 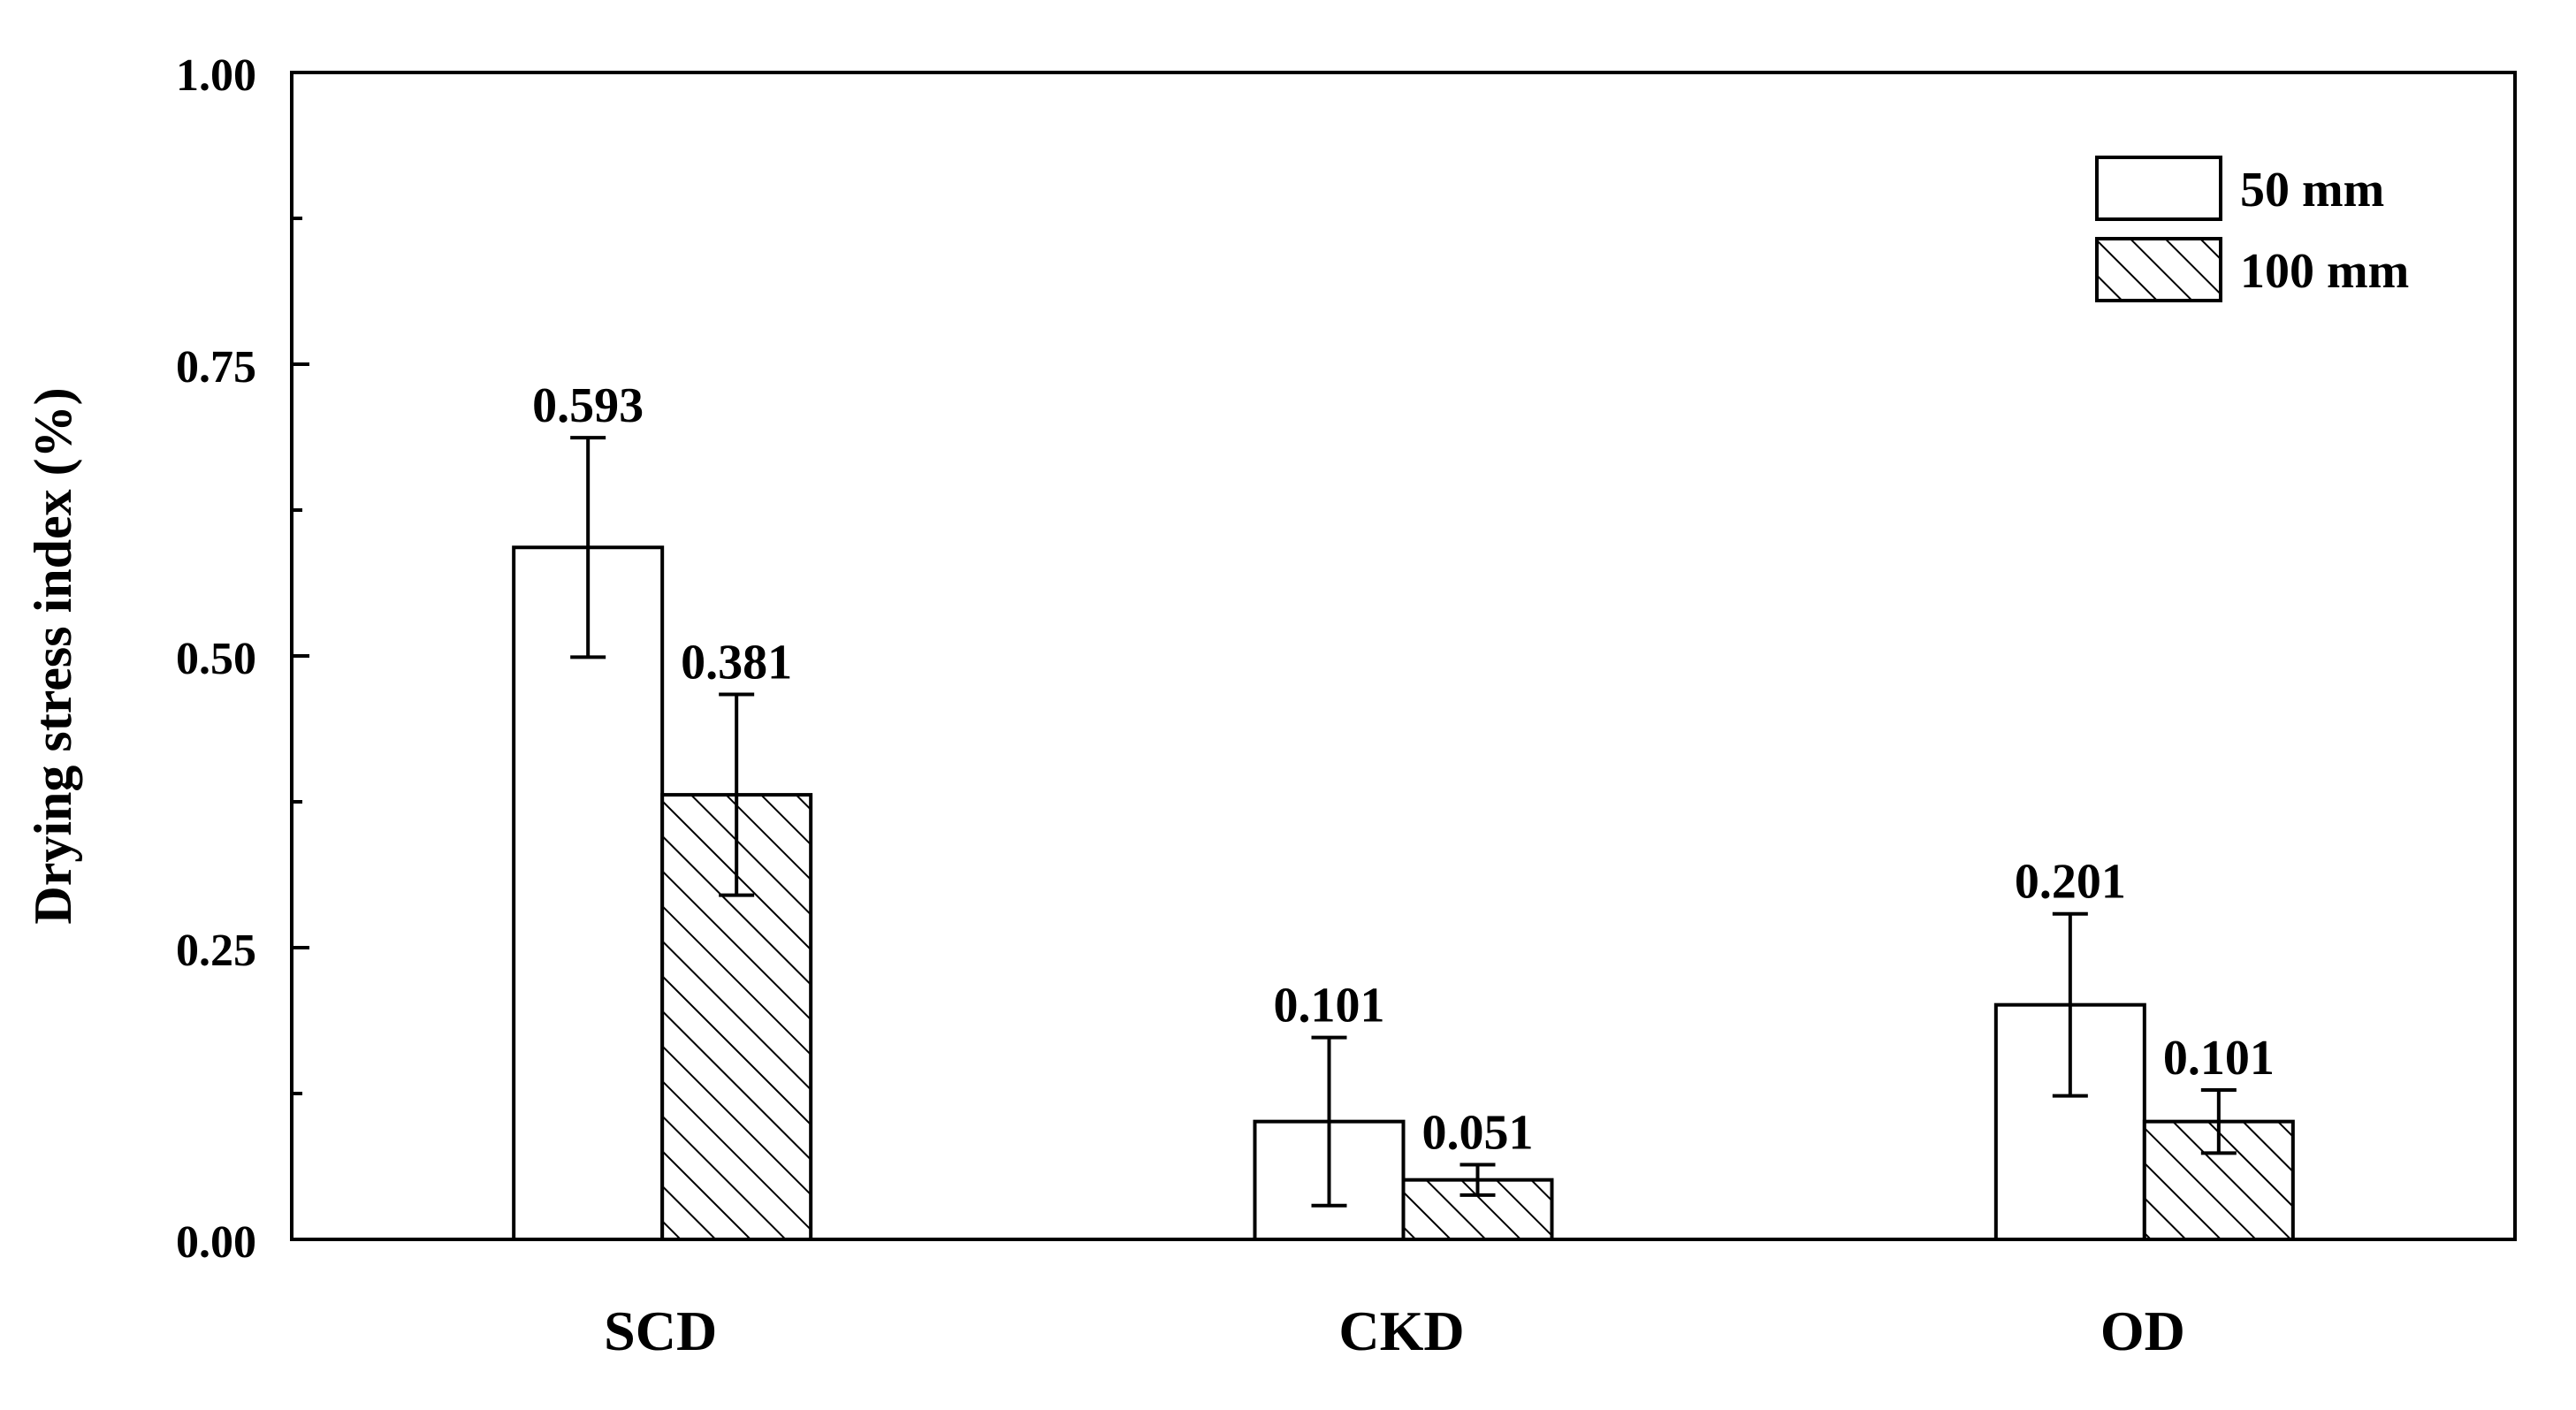 What do you see at coordinates (588, 405) in the screenshot?
I see `data-label-scd-0: 0.593` at bounding box center [588, 405].